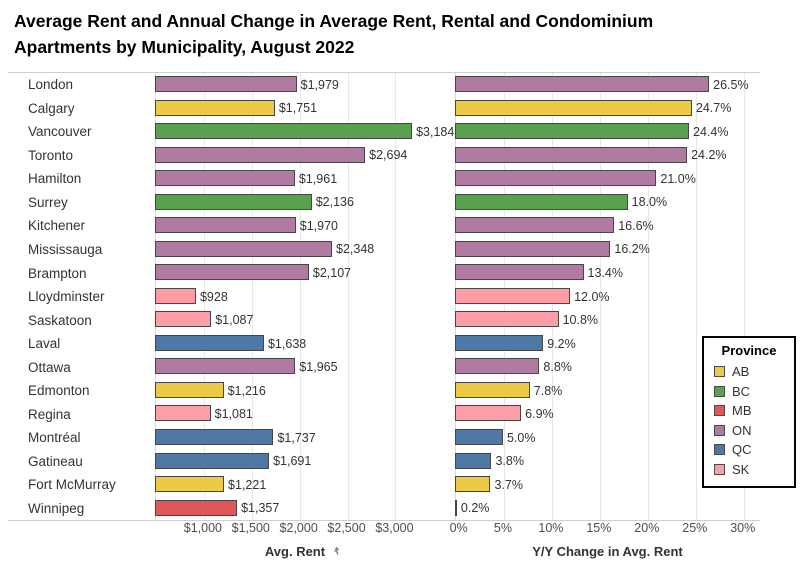  Describe the element at coordinates (55, 179) in the screenshot. I see `row-label: Hamilton` at that location.